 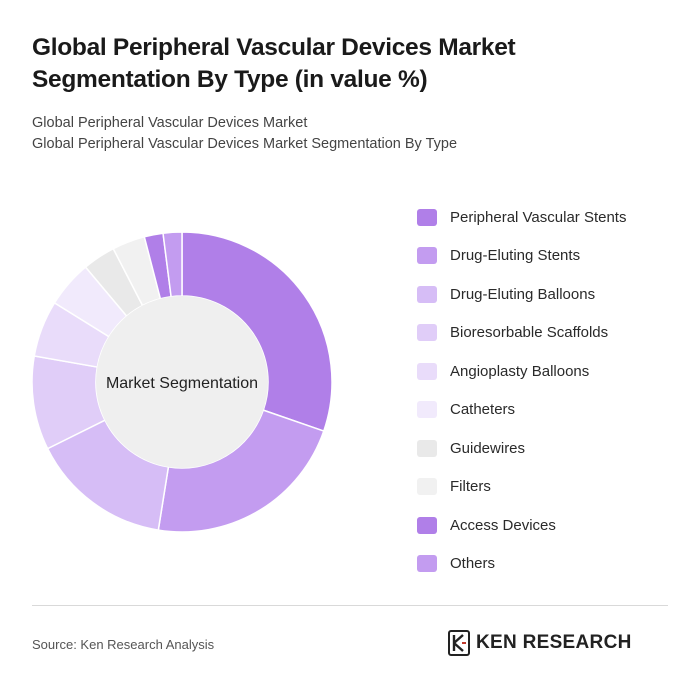 What do you see at coordinates (554, 642) in the screenshot?
I see `brand-name: KEN RESEARCH` at bounding box center [554, 642].